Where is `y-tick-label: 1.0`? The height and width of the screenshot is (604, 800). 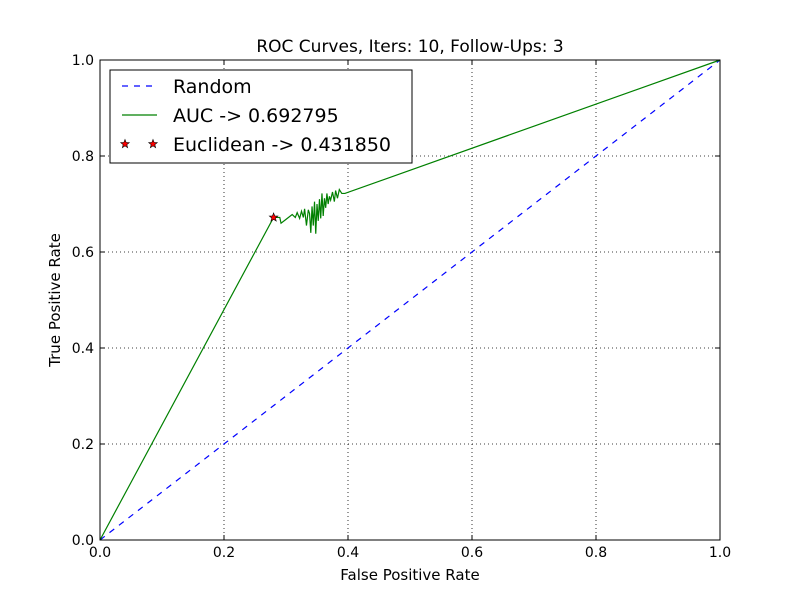
y-tick-label: 1.0 is located at coordinates (83, 61).